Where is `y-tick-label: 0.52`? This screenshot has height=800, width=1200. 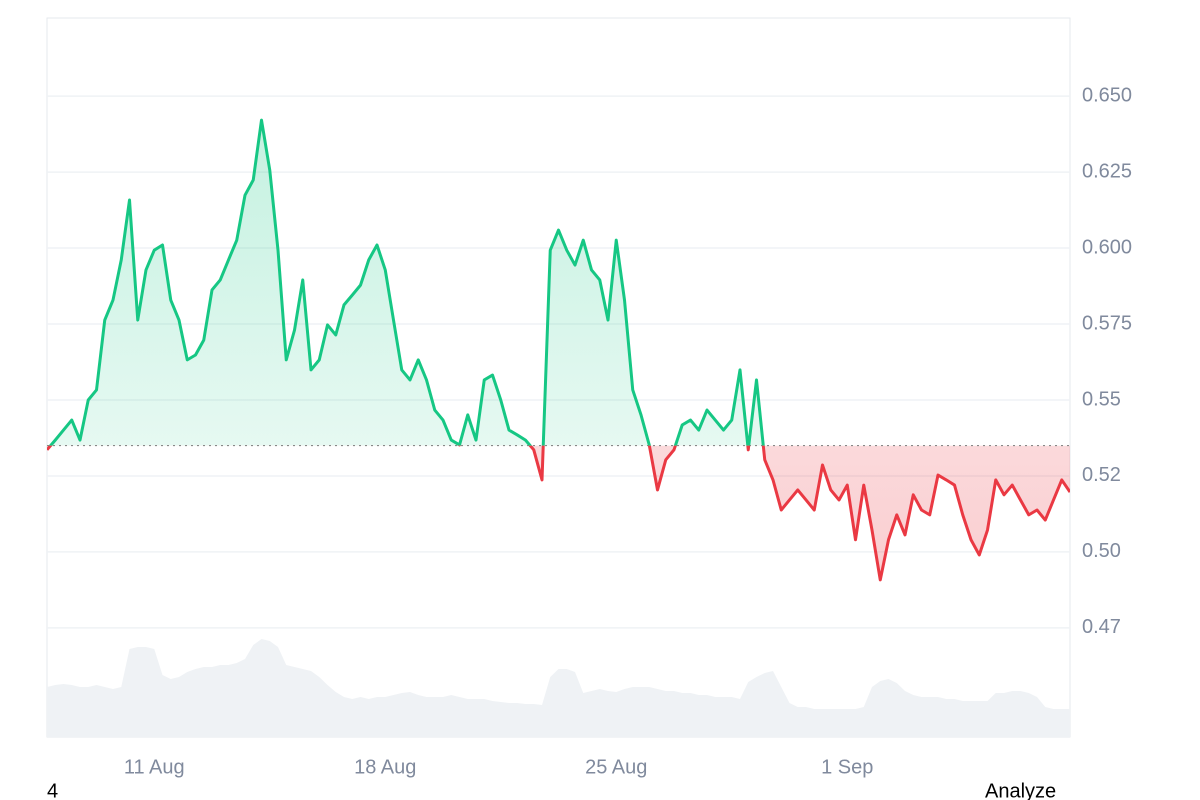
y-tick-label: 0.52 is located at coordinates (1101, 475).